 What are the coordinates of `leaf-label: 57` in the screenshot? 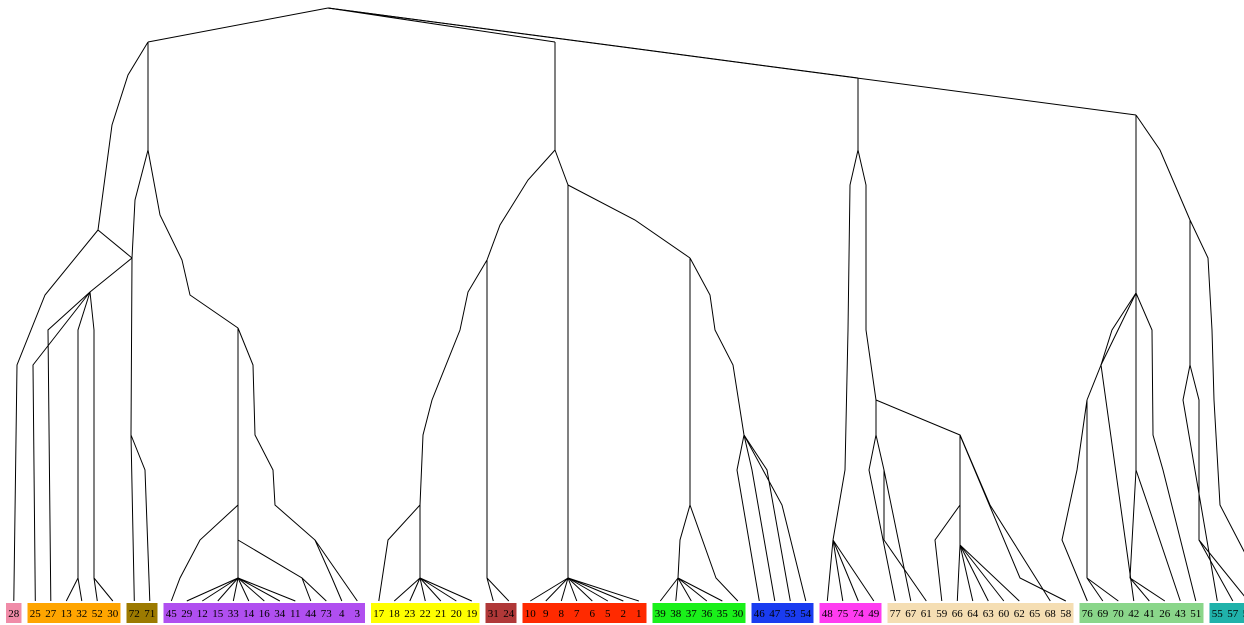 It's located at (1233, 614).